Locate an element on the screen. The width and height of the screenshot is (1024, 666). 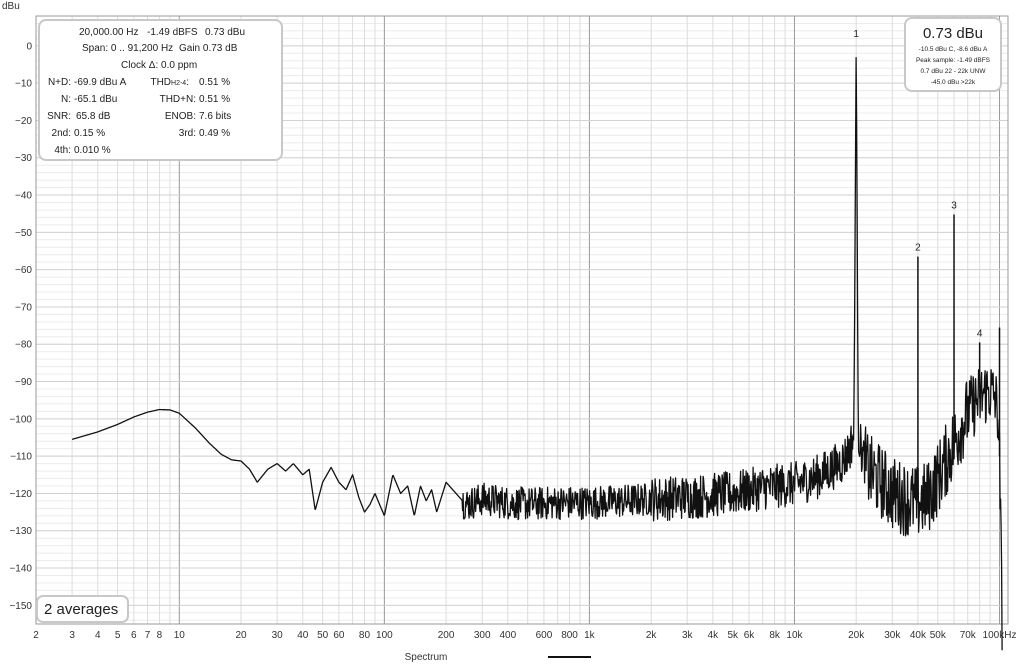
y-tick-label: −40 is located at coordinates (23, 196).